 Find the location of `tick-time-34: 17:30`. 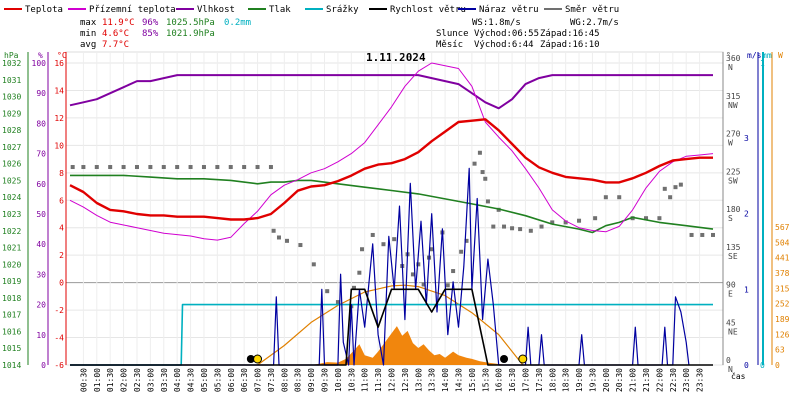

tick-time-34: 17:30 is located at coordinates (539, 380).